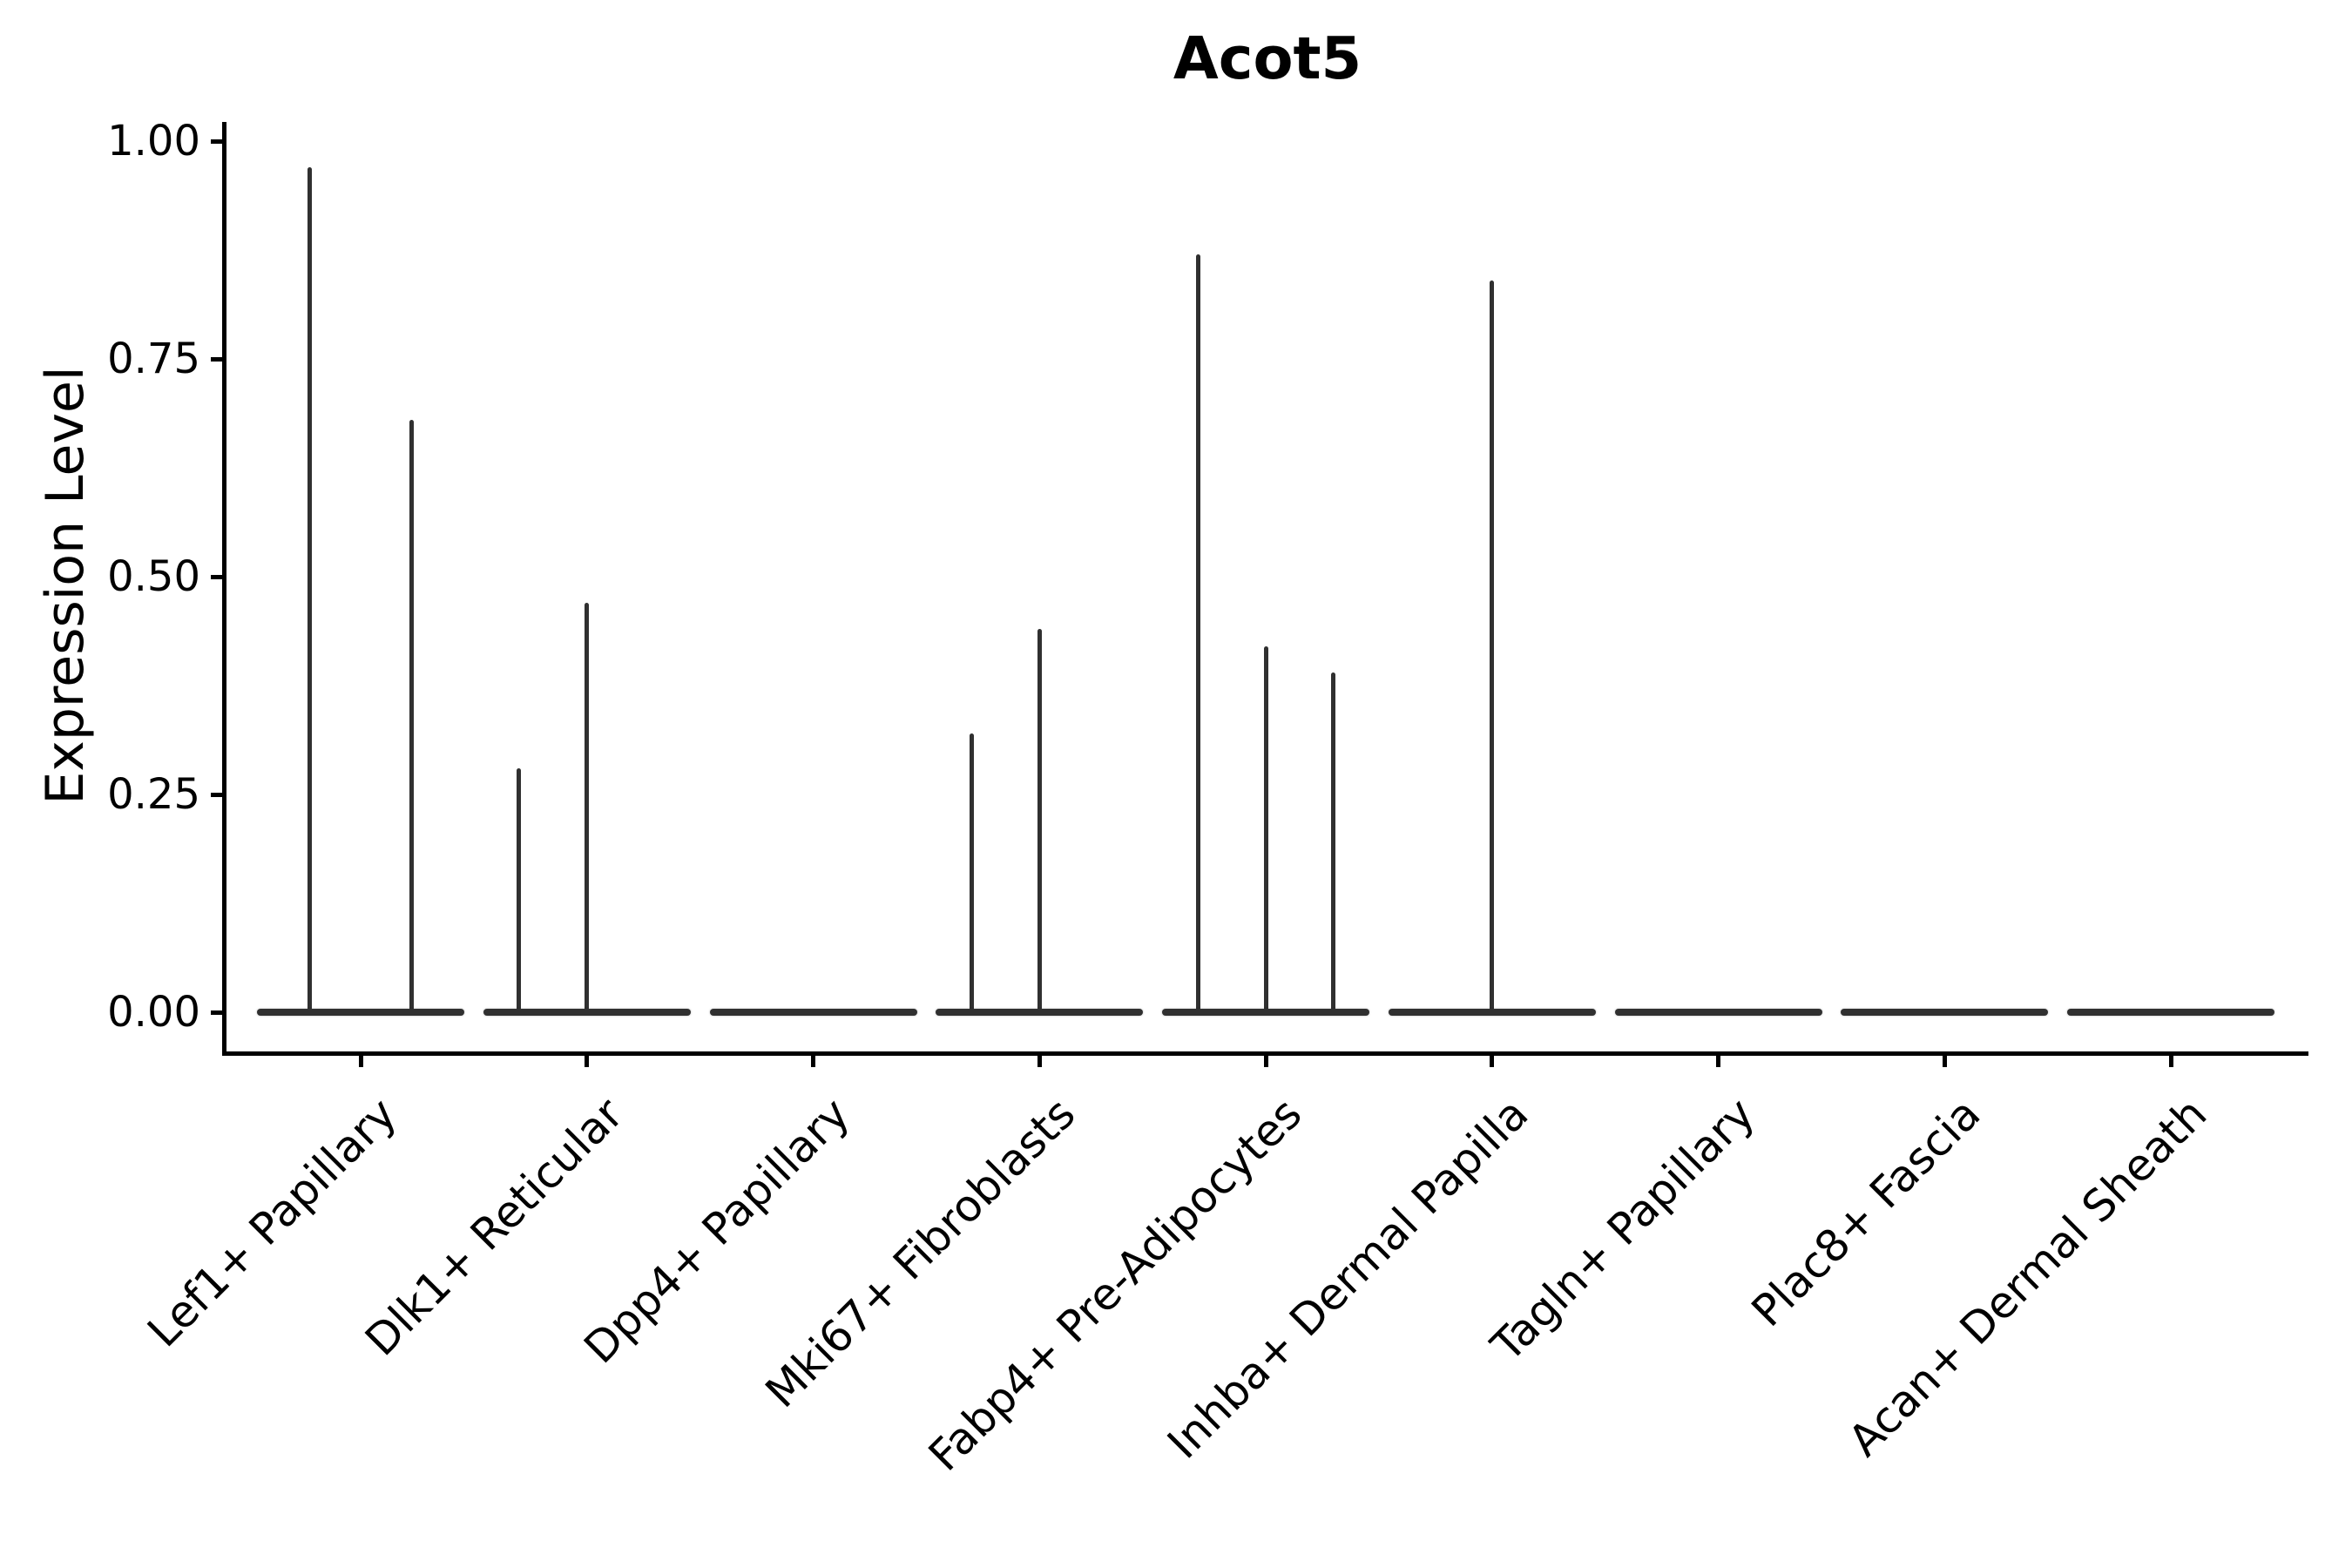 The height and width of the screenshot is (1568, 2352). I want to click on plot-title: Acot5, so click(1267, 58).